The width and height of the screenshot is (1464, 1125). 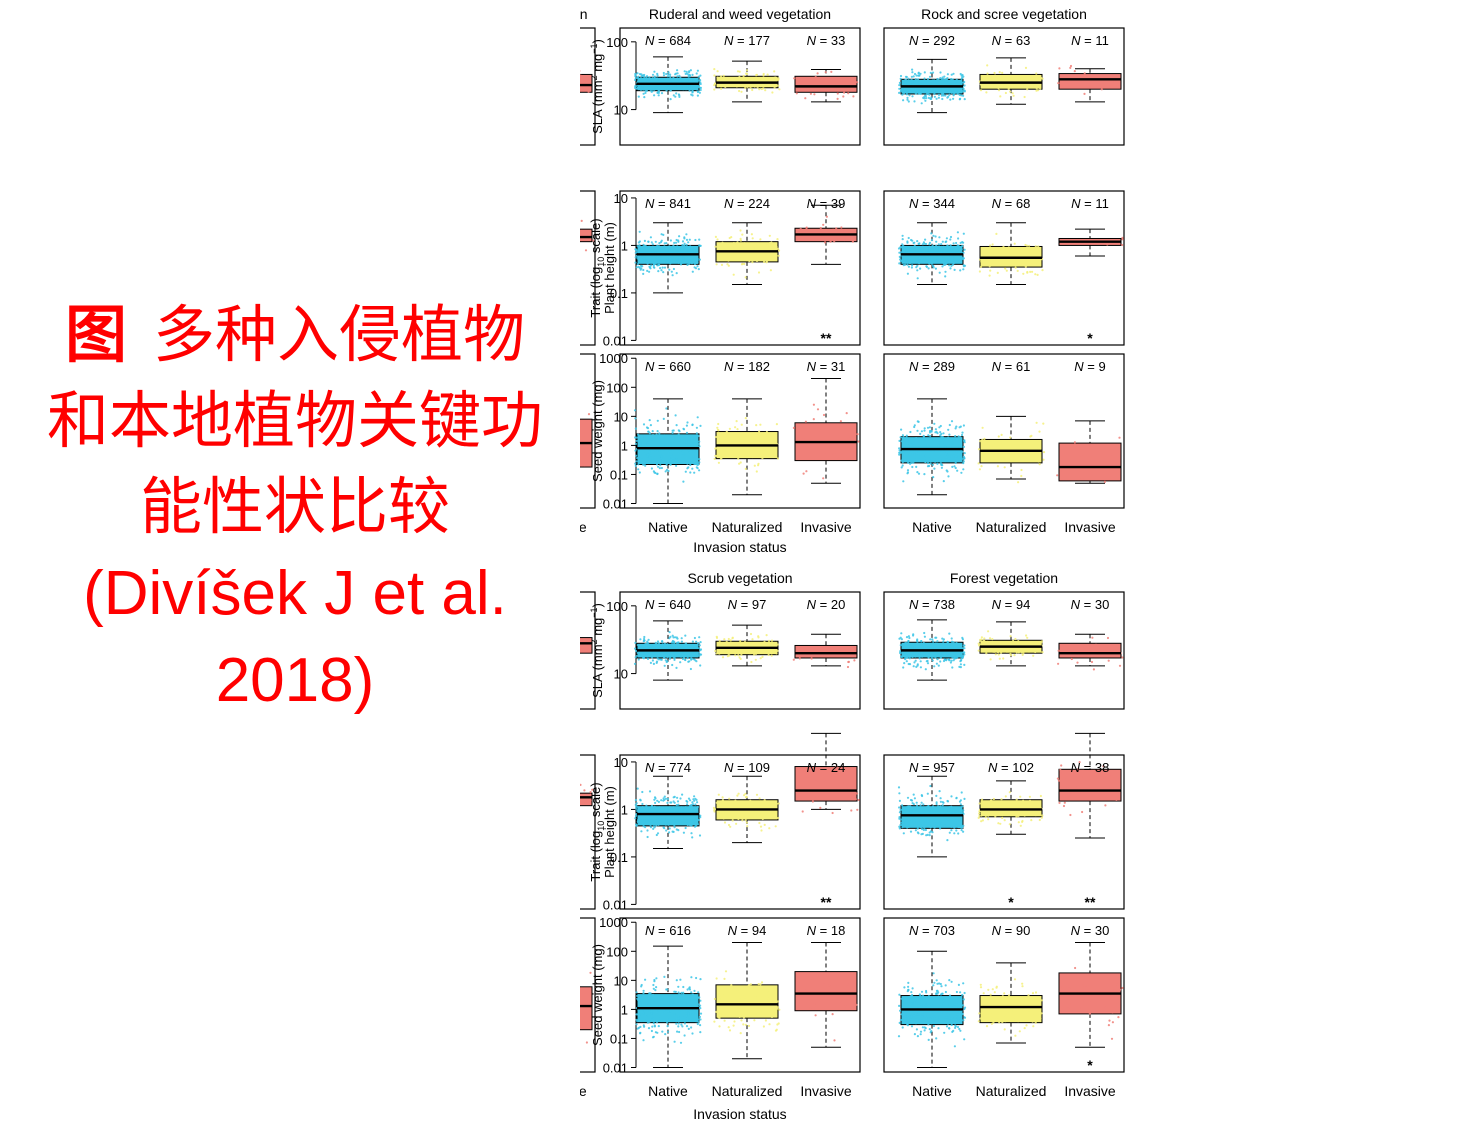 I want to click on y-axis-title-sla: SLA (mm2 mg−1), so click(x=597, y=650).